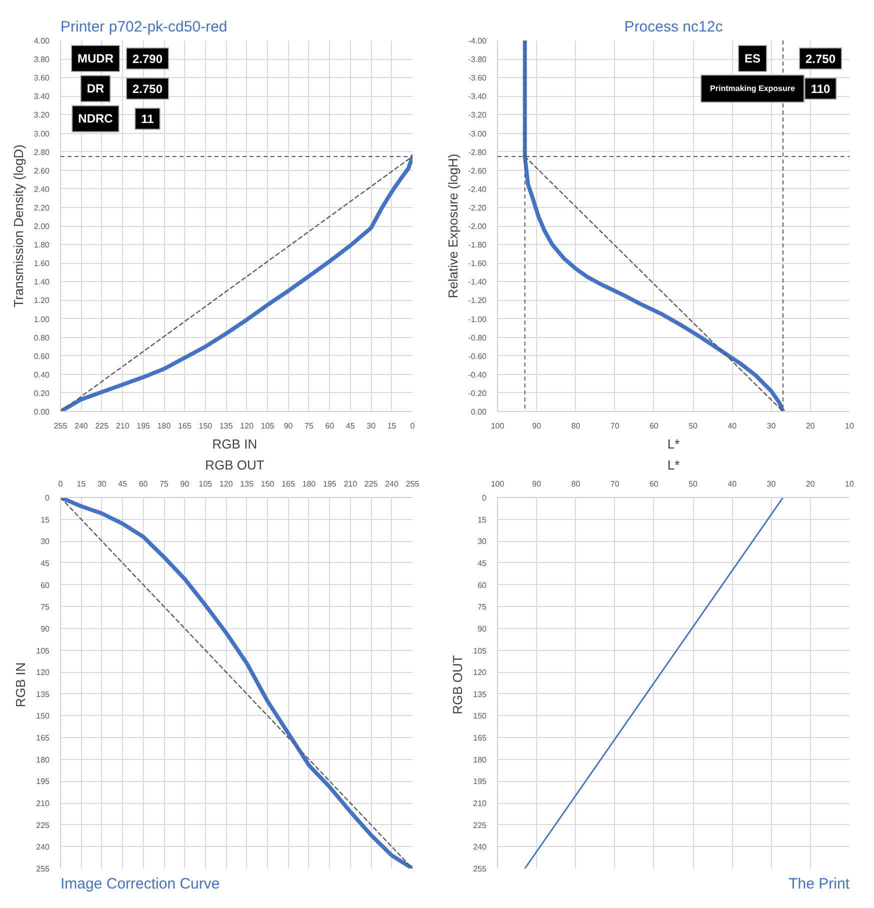 The width and height of the screenshot is (874, 908). What do you see at coordinates (96, 59) in the screenshot?
I see `annotation: MUDR` at bounding box center [96, 59].